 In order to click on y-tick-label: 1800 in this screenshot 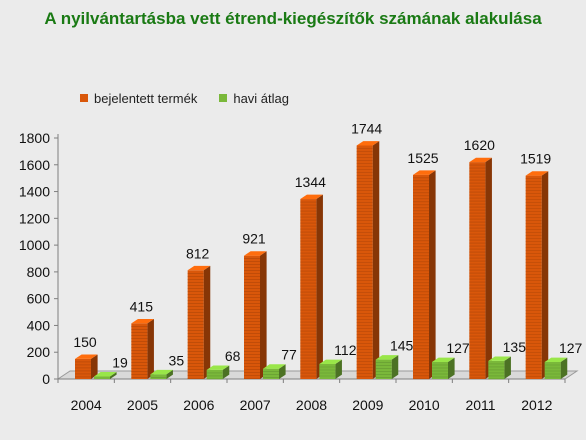, I will do `click(34, 138)`.